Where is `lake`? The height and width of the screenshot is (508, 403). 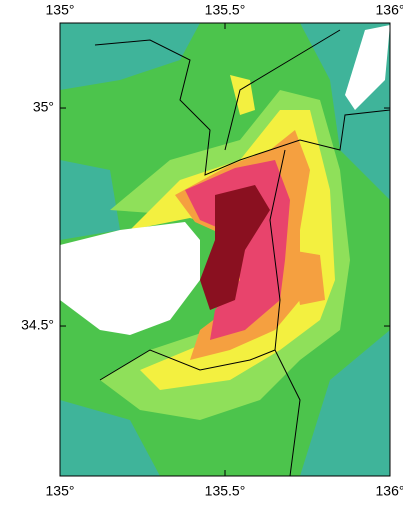
lake is located at coordinates (367, 67).